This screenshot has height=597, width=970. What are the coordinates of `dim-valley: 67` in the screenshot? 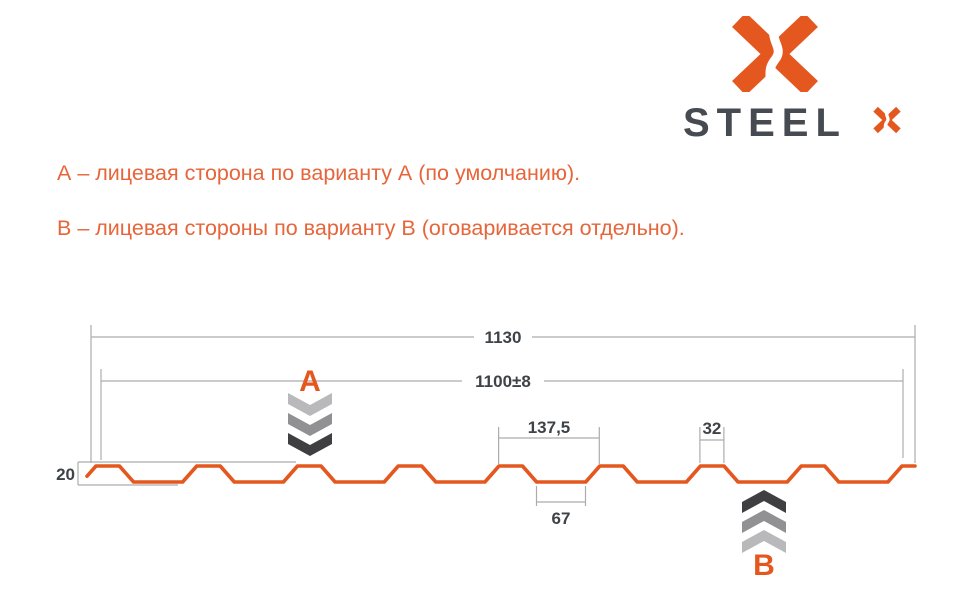 It's located at (561, 507).